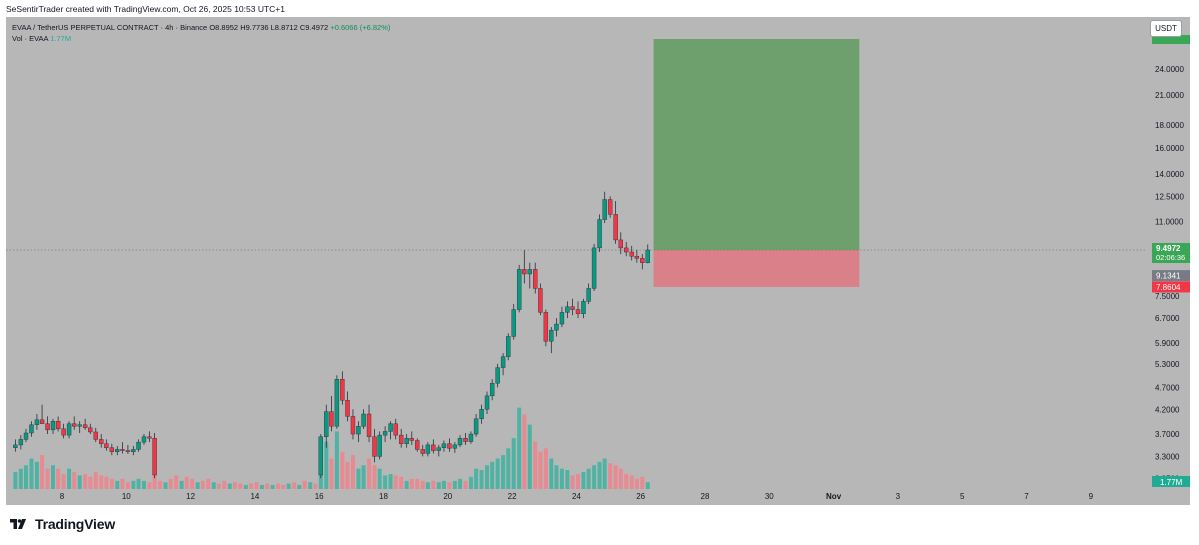  Describe the element at coordinates (1091, 496) in the screenshot. I see `x-tick-label: 9` at that location.